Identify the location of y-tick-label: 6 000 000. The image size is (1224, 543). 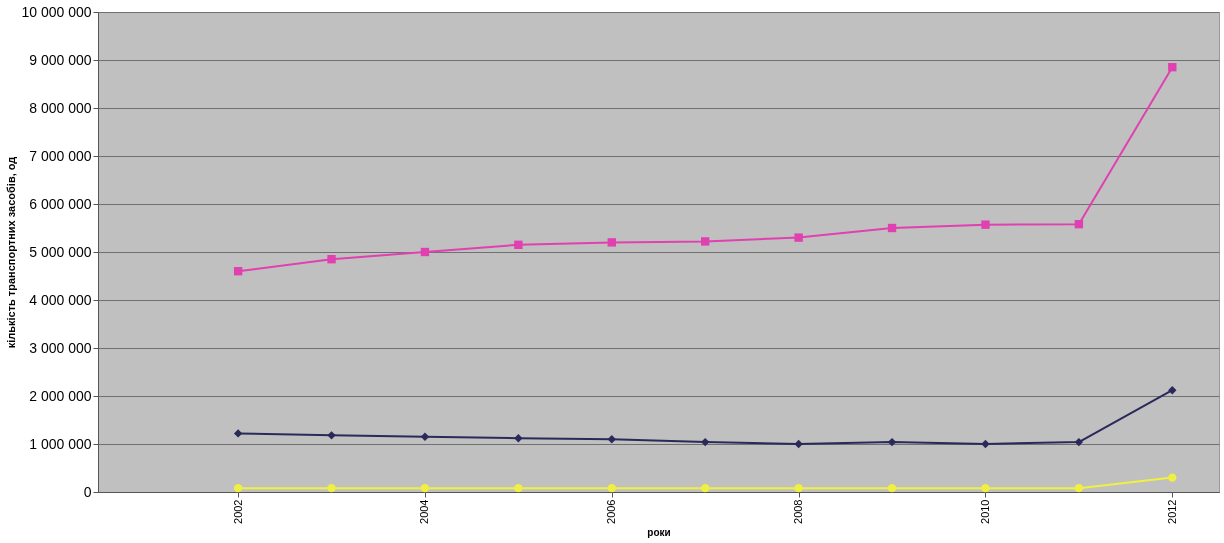
(60, 203).